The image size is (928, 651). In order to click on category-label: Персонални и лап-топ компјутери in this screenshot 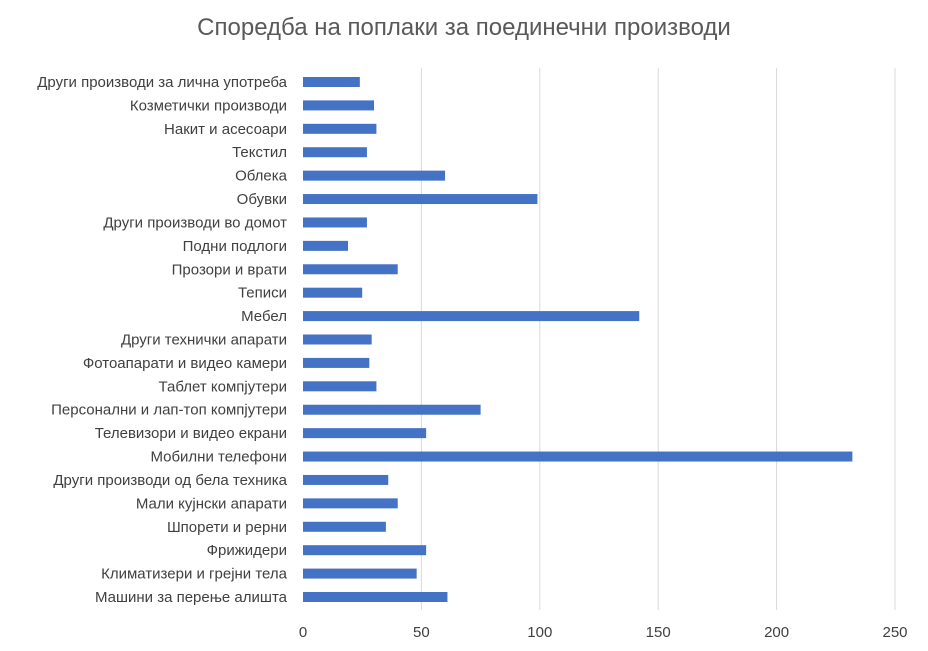, I will do `click(169, 410)`.